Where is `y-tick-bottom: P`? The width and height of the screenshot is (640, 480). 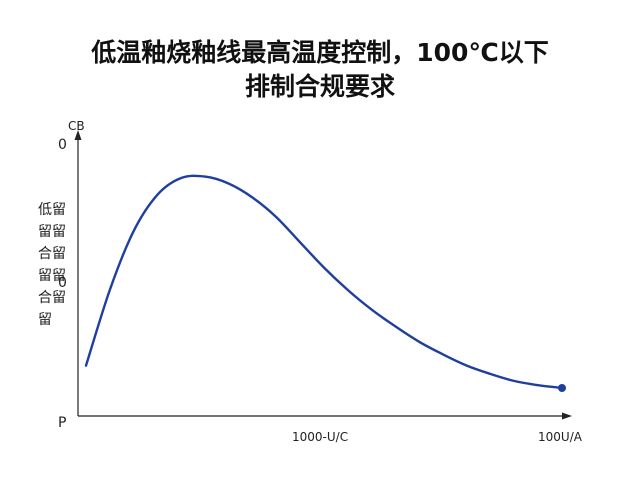 y-tick-bottom: P is located at coordinates (62, 423).